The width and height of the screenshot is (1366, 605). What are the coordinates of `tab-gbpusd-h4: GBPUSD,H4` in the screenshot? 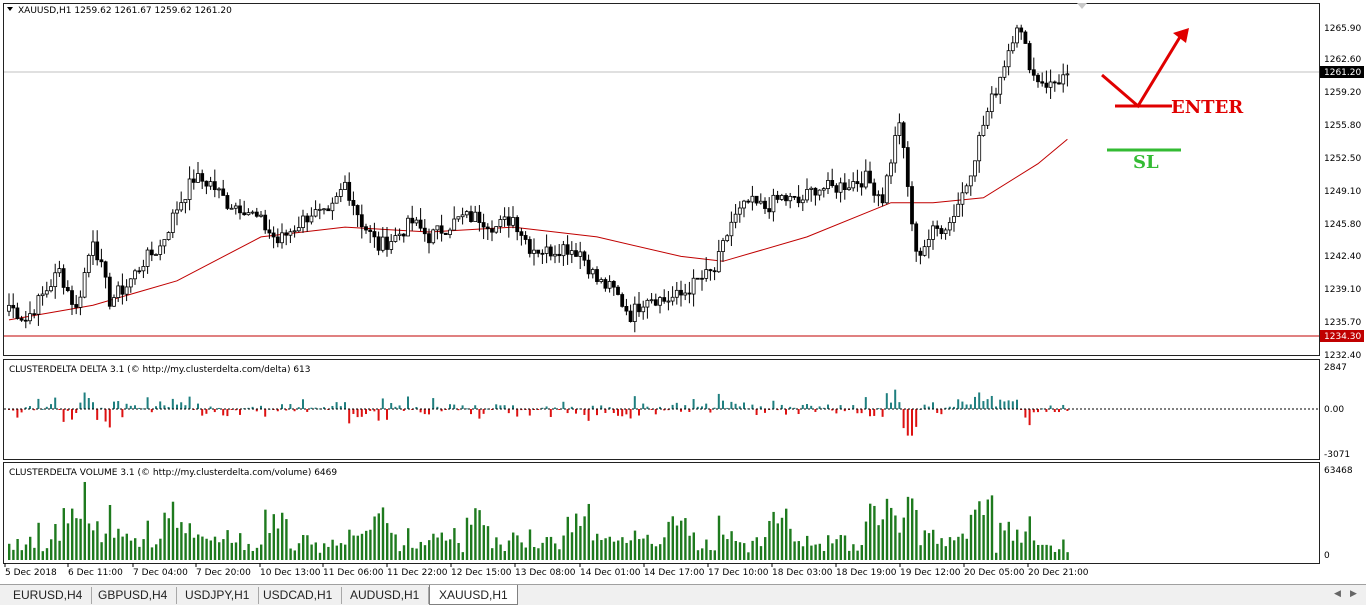 It's located at (133, 595).